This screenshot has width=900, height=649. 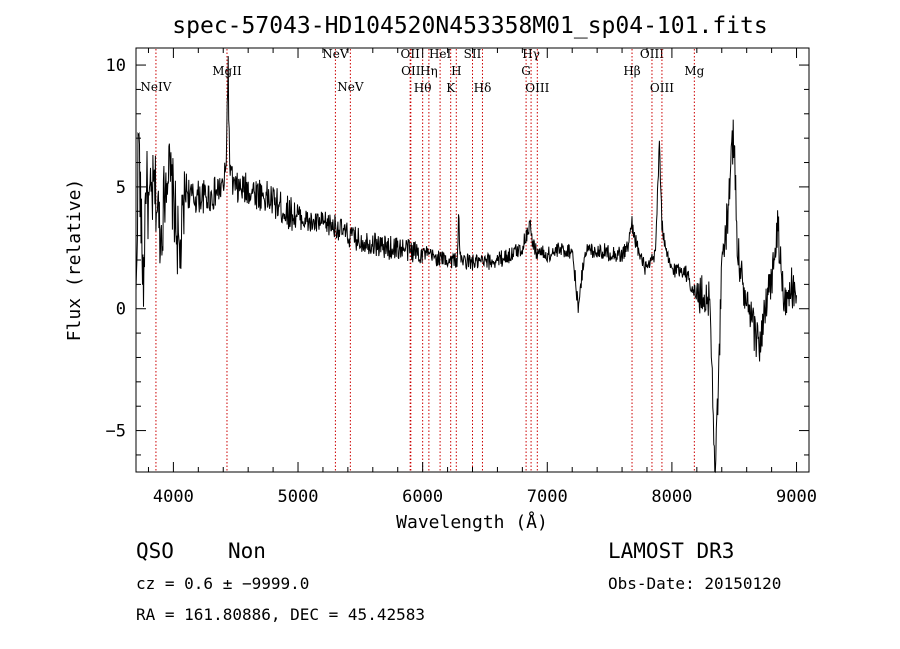 What do you see at coordinates (411, 71) in the screenshot?
I see `line-label: OII` at bounding box center [411, 71].